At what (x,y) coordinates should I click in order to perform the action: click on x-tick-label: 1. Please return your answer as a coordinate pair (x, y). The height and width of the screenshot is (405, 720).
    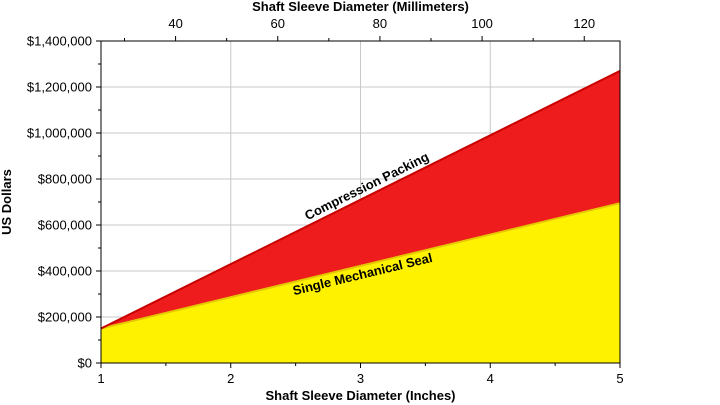
    Looking at the image, I should click on (100, 378).